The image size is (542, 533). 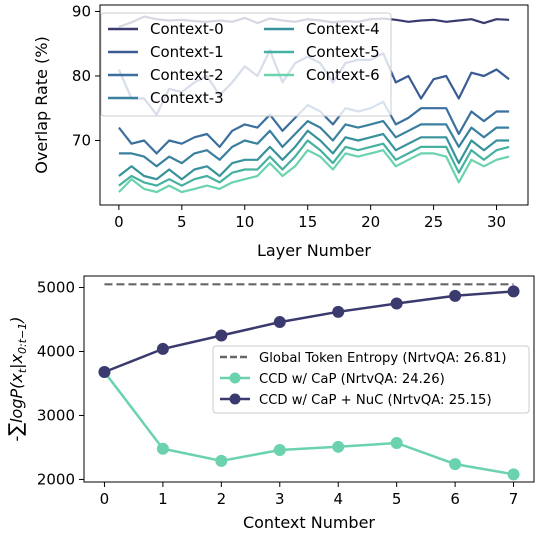 What do you see at coordinates (187, 52) in the screenshot?
I see `legend-label: Context-1` at bounding box center [187, 52].